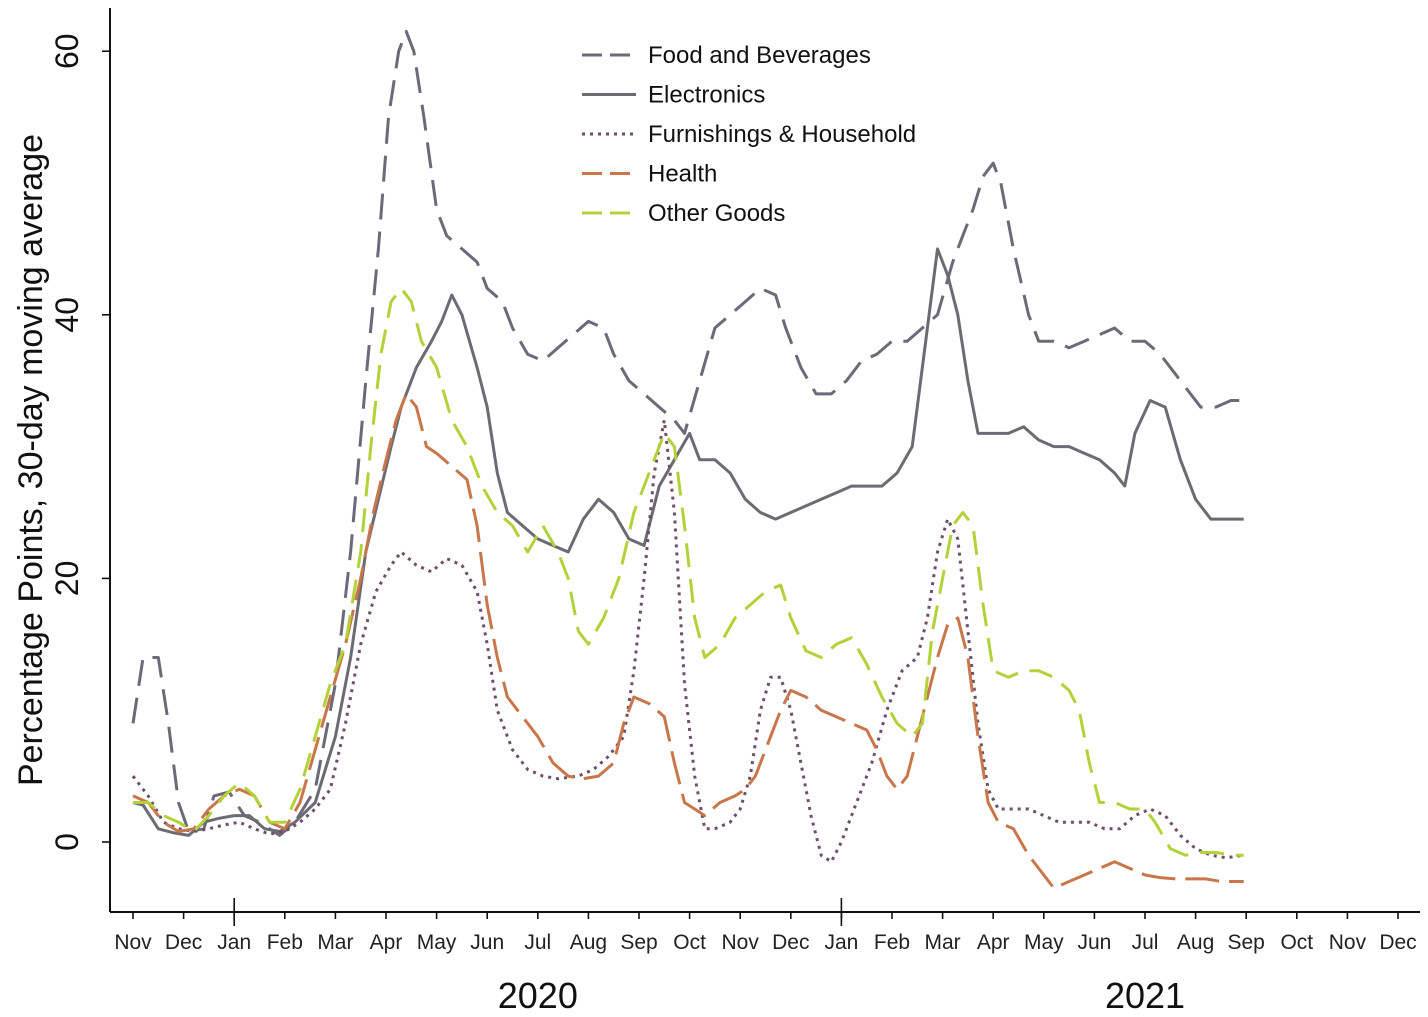 This screenshot has height=1017, width=1428. What do you see at coordinates (782, 134) in the screenshot?
I see `legend-label: Furnishings & Household` at bounding box center [782, 134].